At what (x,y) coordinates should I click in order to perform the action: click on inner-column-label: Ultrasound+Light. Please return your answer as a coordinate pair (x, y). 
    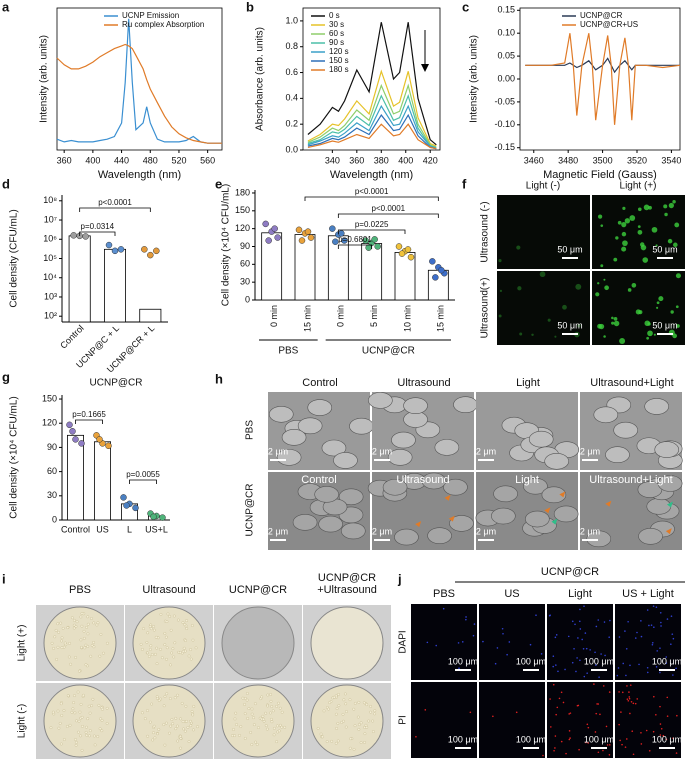
    Looking at the image, I should click on (630, 480).